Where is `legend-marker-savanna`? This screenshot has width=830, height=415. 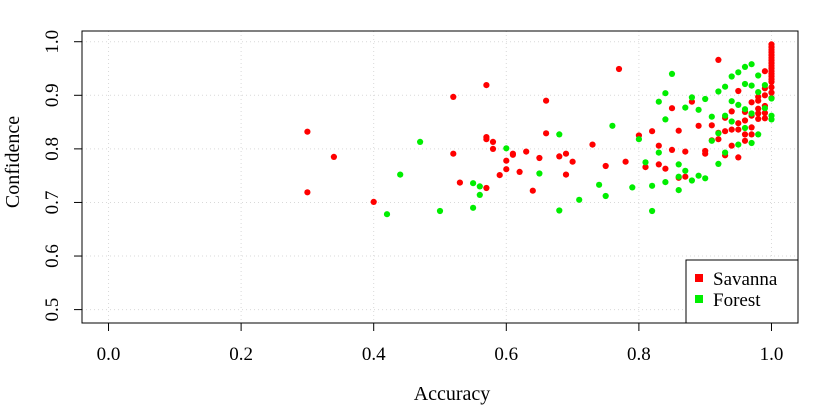 legend-marker-savanna is located at coordinates (699, 278).